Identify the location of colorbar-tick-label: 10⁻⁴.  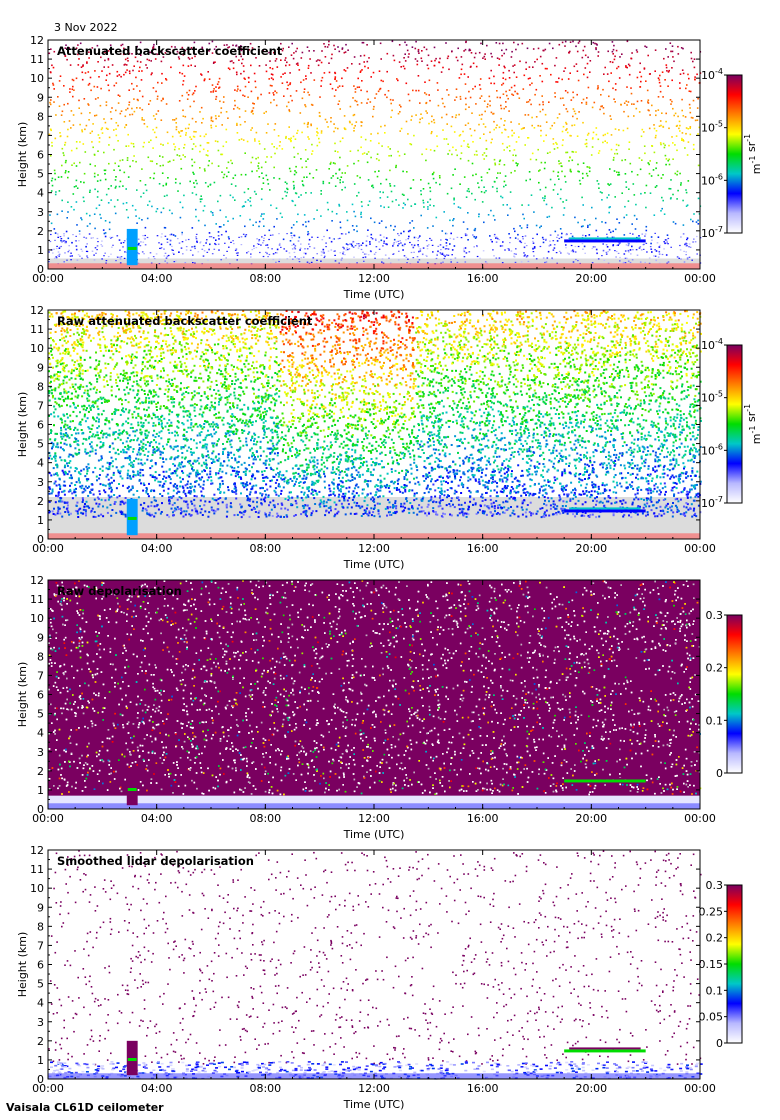
(712, 74).